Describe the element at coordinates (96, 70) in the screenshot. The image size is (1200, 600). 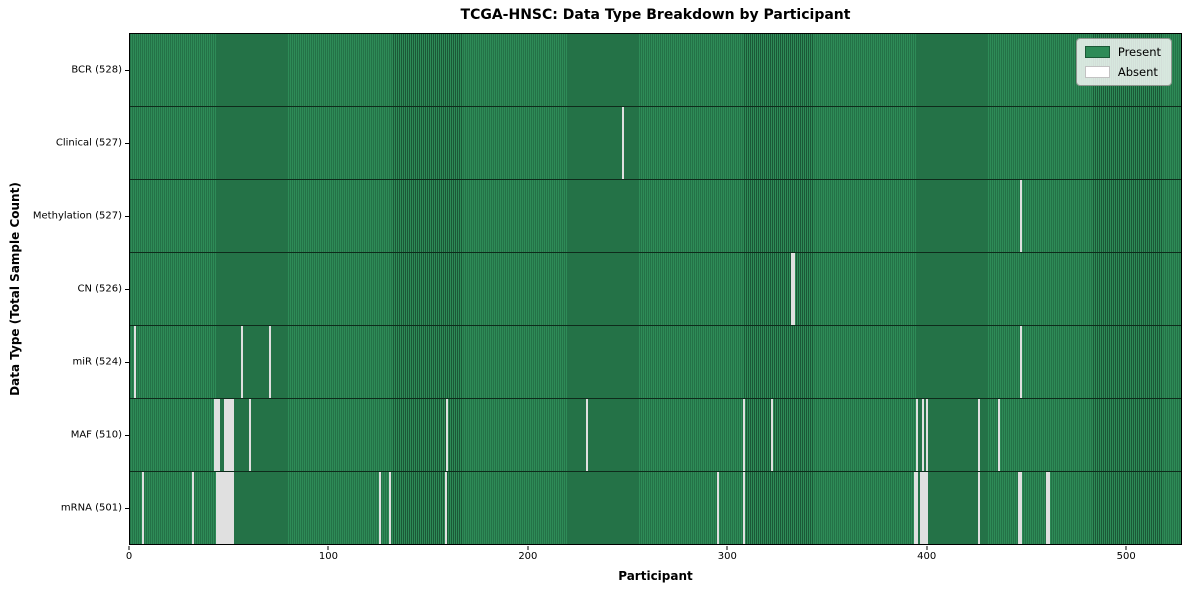
I see `y-tick-label: BCR (528)` at that location.